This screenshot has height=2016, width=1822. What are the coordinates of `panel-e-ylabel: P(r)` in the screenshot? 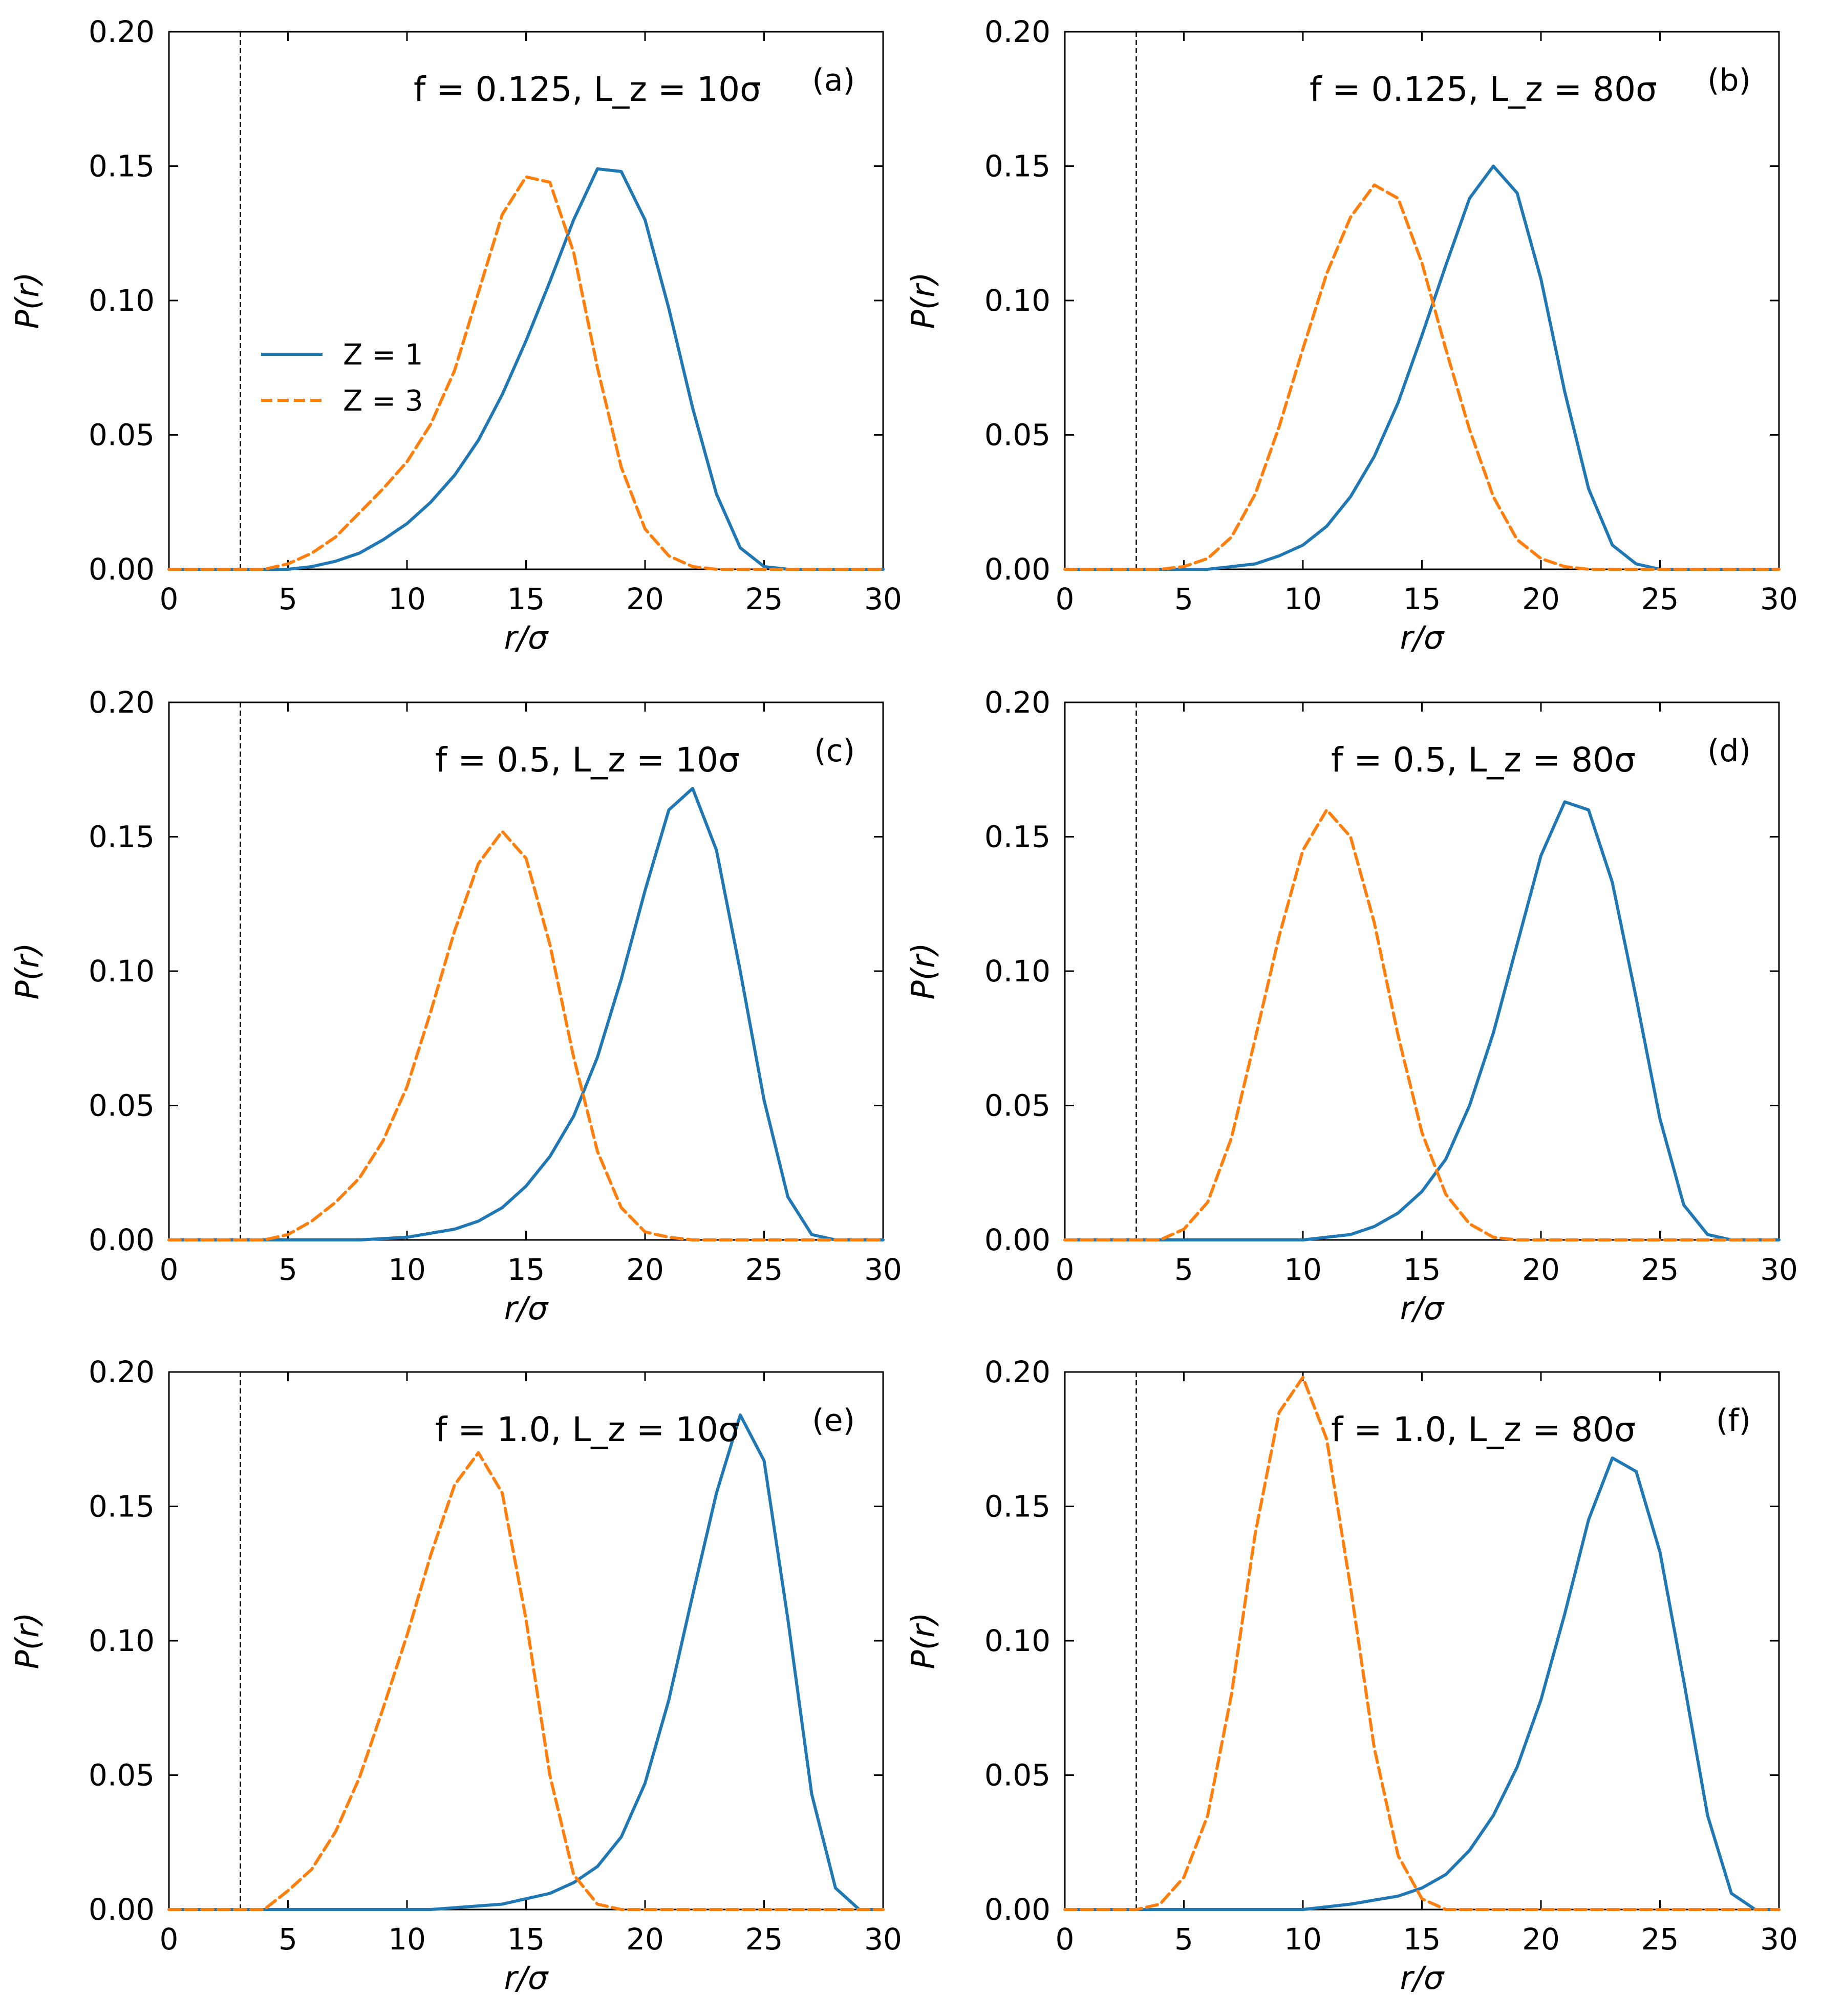 It's located at (27, 1640).